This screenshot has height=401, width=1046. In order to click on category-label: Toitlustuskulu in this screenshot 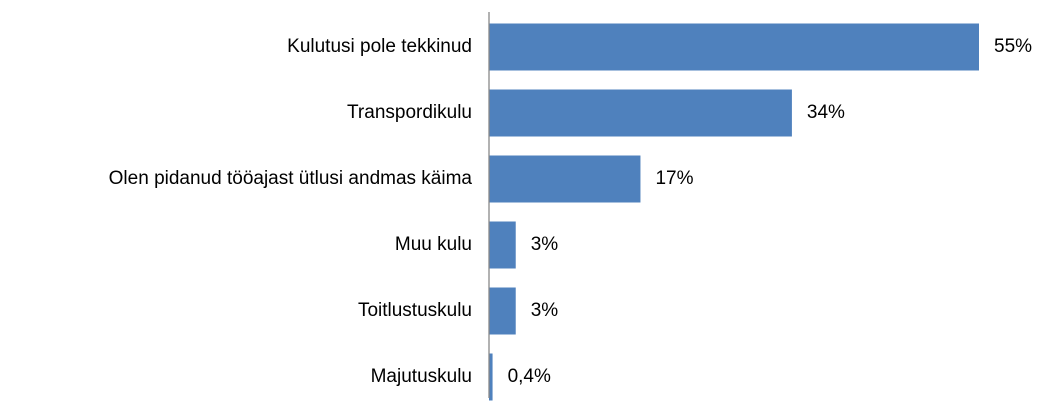, I will do `click(415, 310)`.